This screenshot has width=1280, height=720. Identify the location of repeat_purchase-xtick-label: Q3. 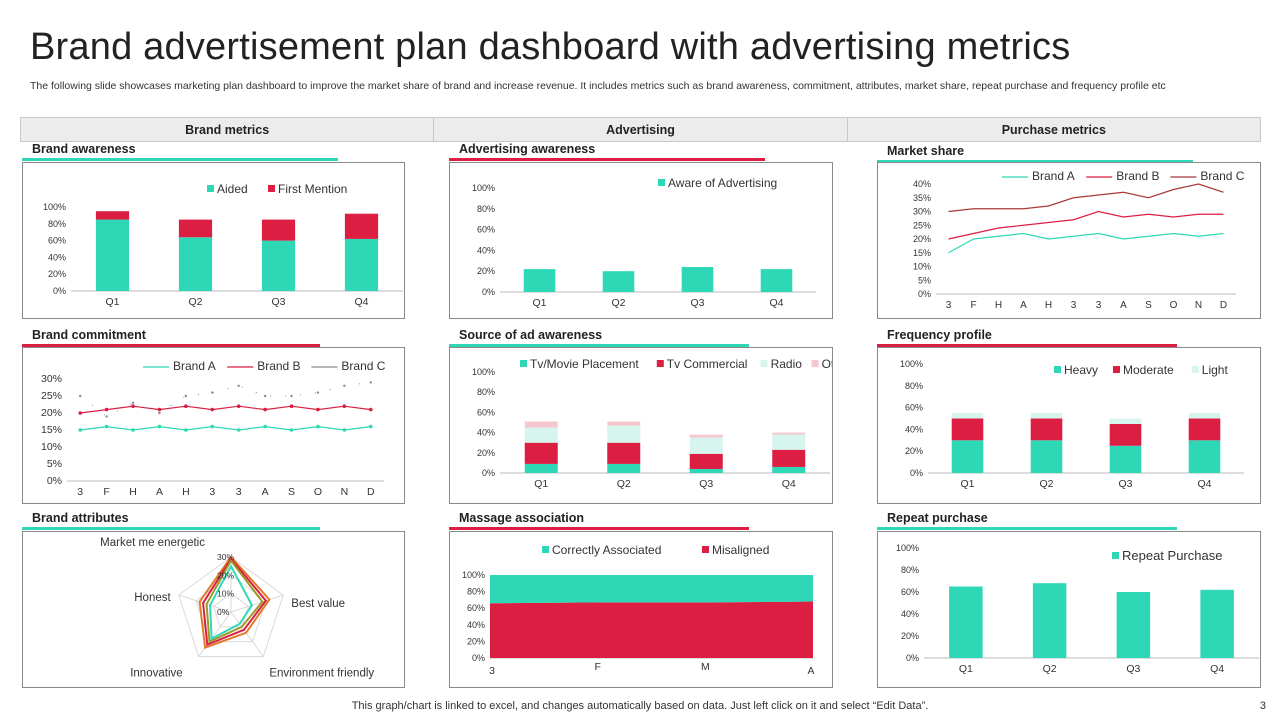
(1133, 669).